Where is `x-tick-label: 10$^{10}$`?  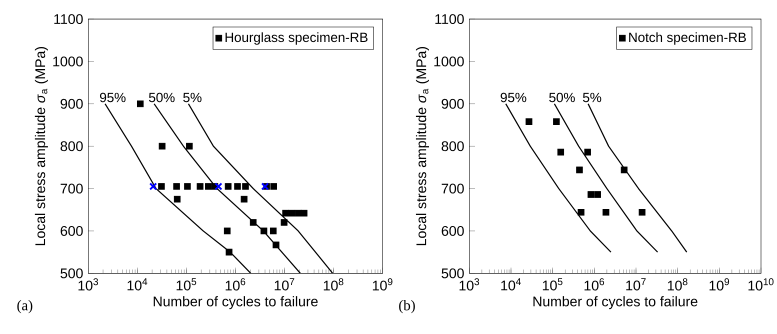 x-tick-label: 10$^{10}$ is located at coordinates (761, 284).